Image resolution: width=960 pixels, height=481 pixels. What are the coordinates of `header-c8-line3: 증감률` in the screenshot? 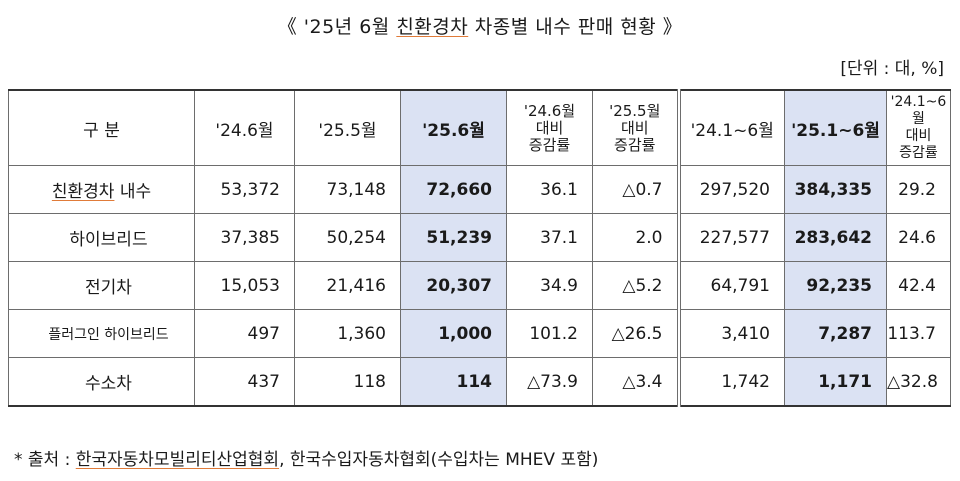 It's located at (918, 153).